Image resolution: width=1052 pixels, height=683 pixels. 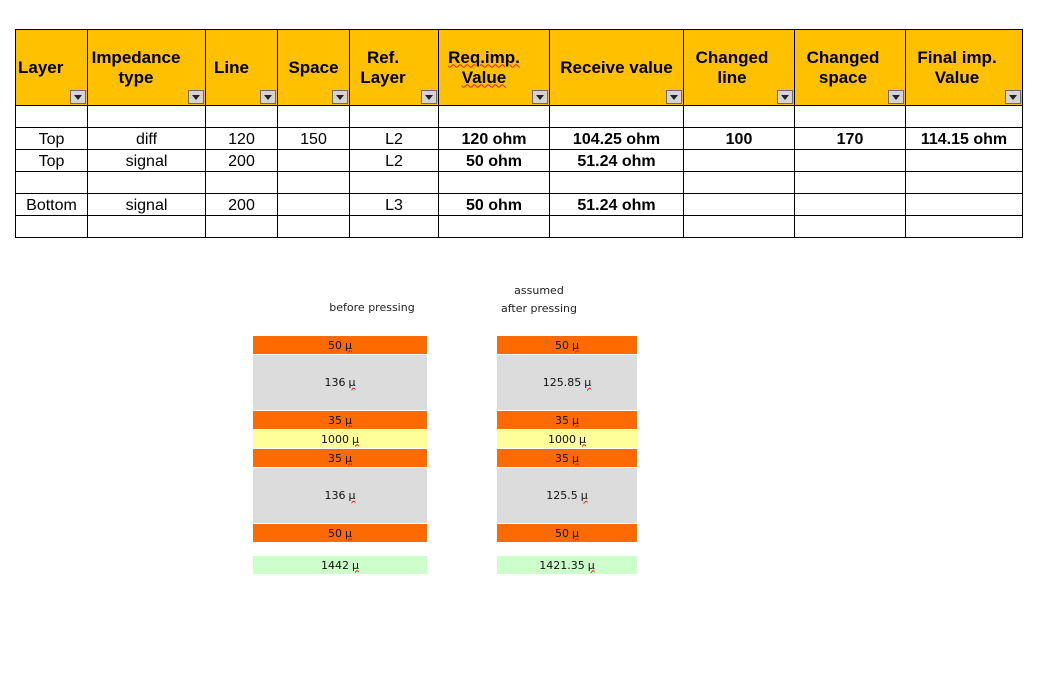 I want to click on cell-impedance-type: diff, so click(x=146, y=138).